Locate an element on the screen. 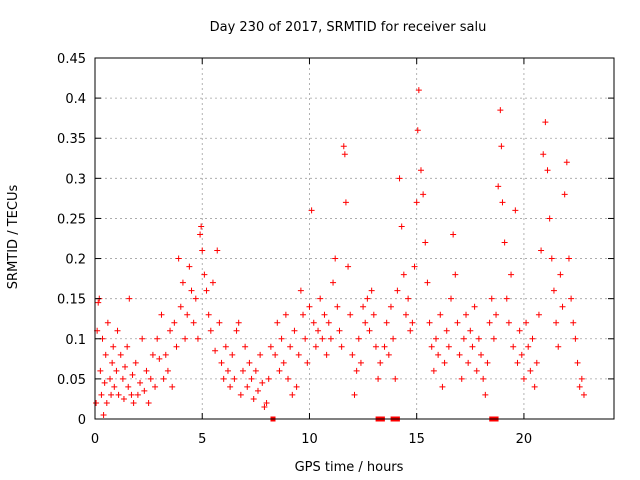  y-tick-label: 0.25 is located at coordinates (71, 219).